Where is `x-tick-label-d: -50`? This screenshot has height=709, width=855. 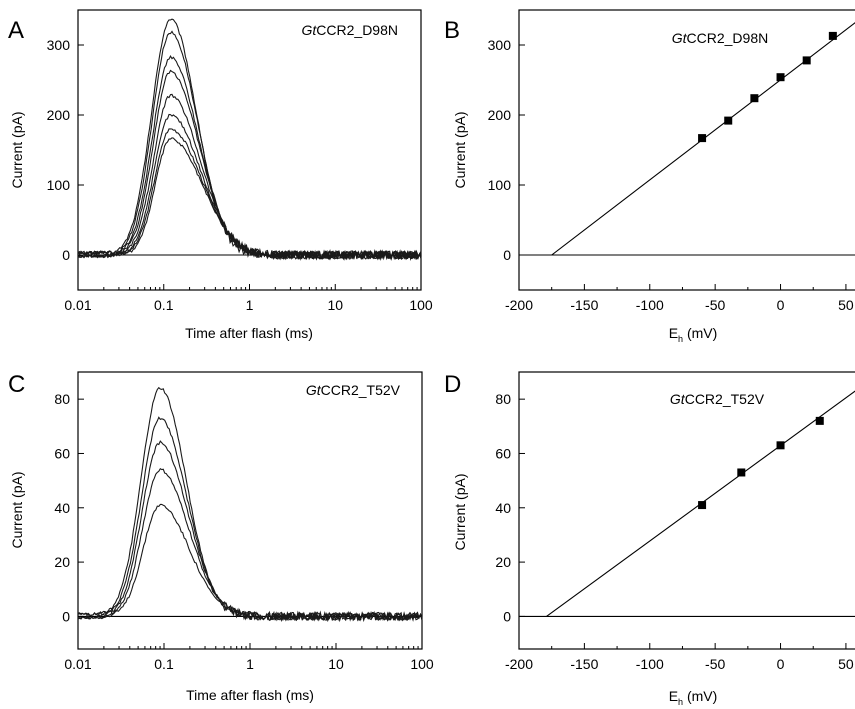 x-tick-label-d: -50 is located at coordinates (715, 664).